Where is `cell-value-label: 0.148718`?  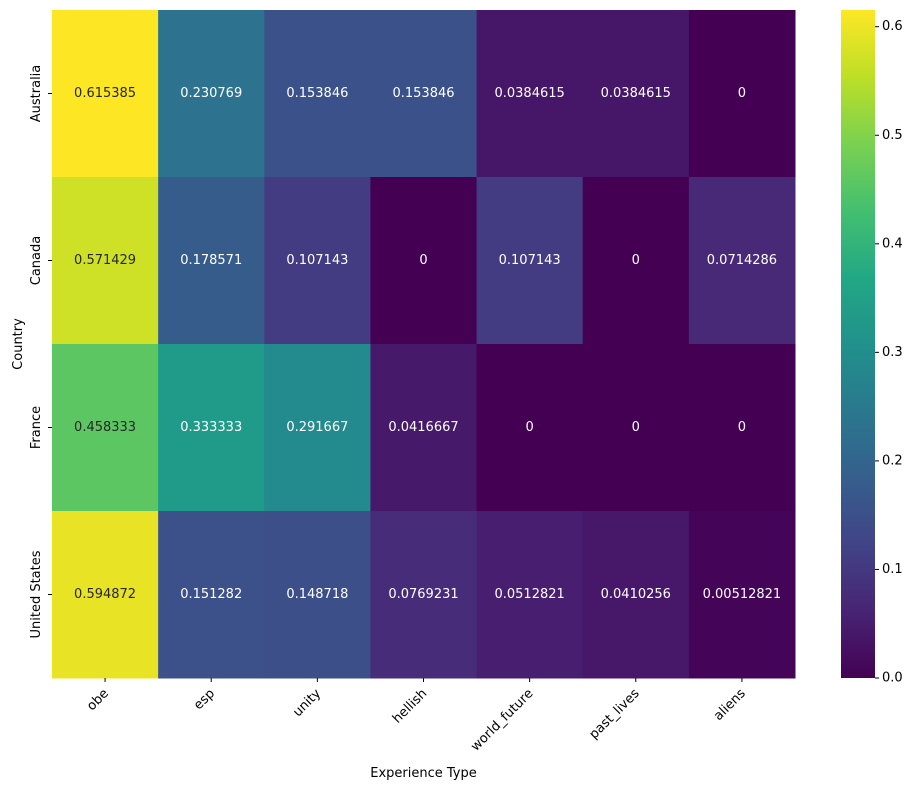 cell-value-label: 0.148718 is located at coordinates (317, 594).